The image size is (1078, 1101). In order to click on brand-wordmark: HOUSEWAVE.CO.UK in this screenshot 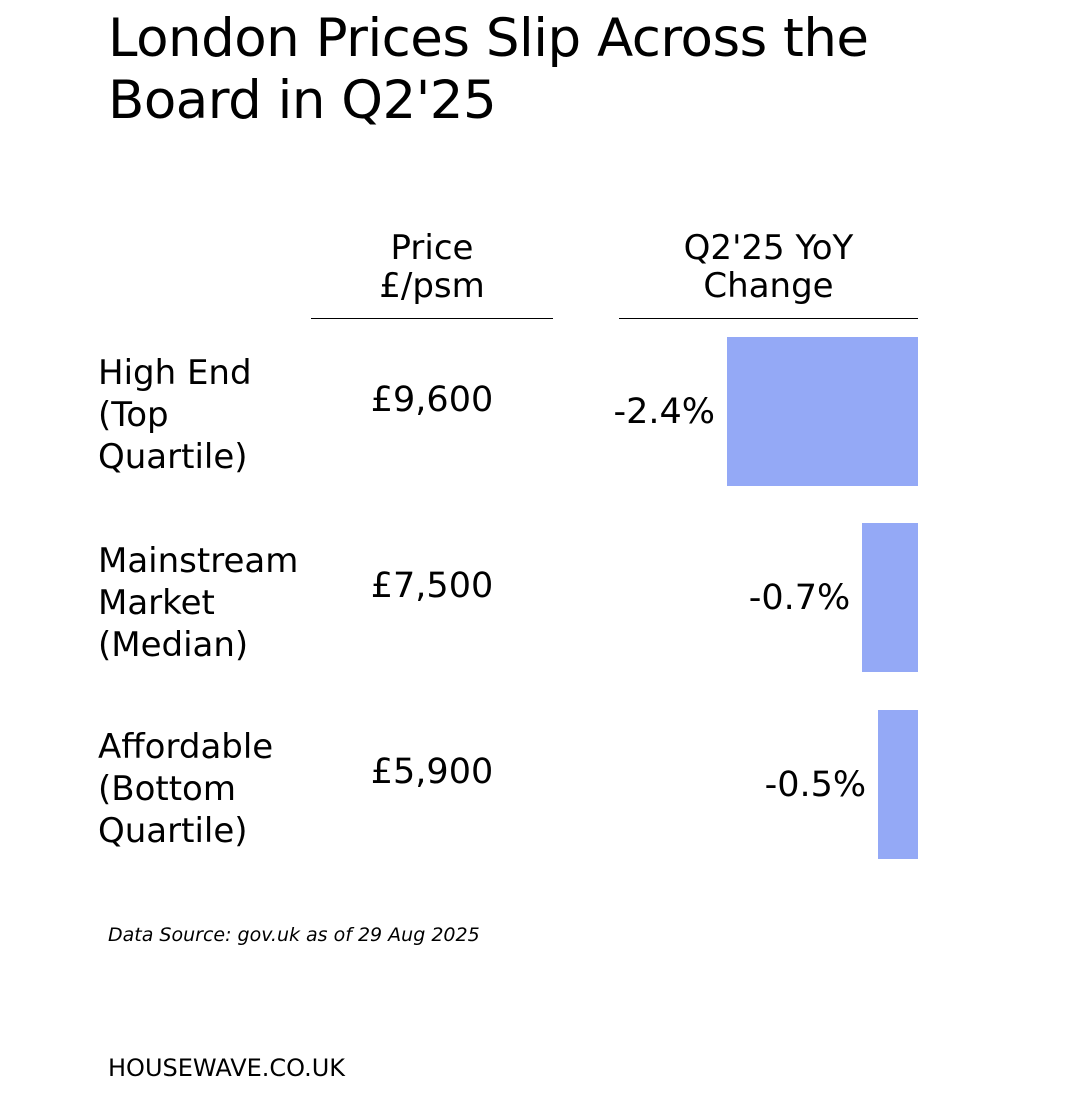, I will do `click(227, 1068)`.